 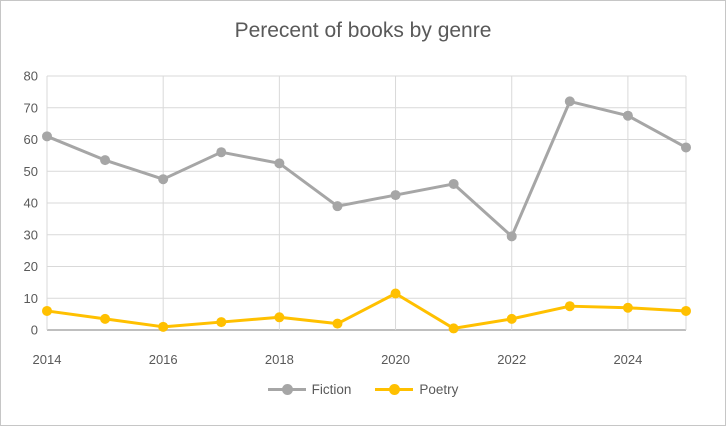 What do you see at coordinates (627, 359) in the screenshot?
I see `x-tick-label: 2024` at bounding box center [627, 359].